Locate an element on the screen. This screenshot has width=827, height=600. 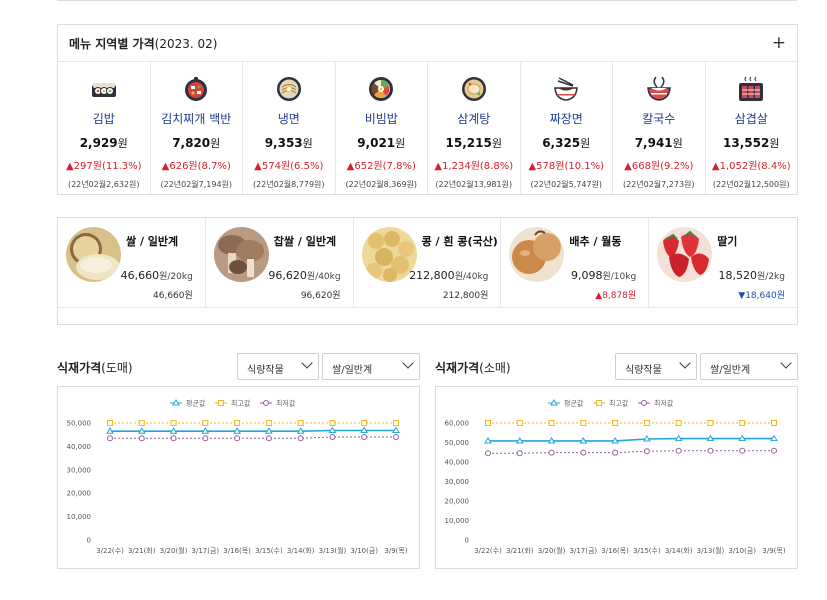
expand-plus-icon: + is located at coordinates (778, 43).